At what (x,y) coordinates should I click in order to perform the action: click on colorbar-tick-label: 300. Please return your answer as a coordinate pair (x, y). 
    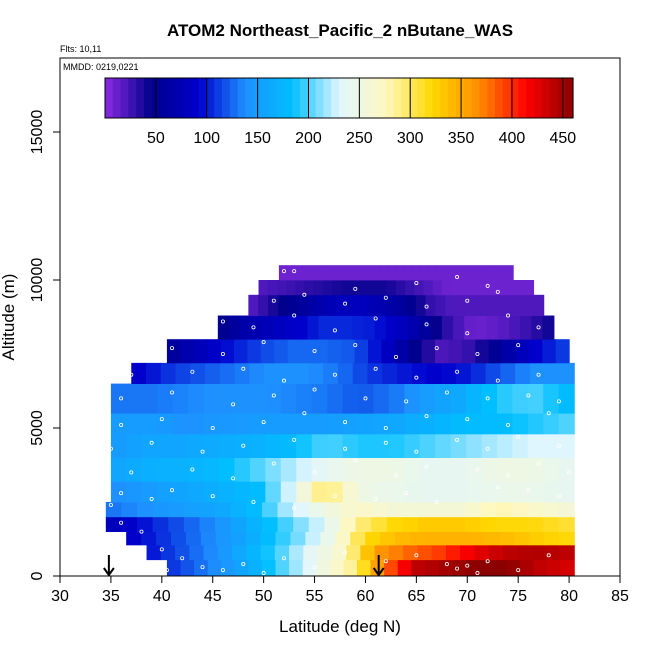
    Looking at the image, I should click on (410, 138).